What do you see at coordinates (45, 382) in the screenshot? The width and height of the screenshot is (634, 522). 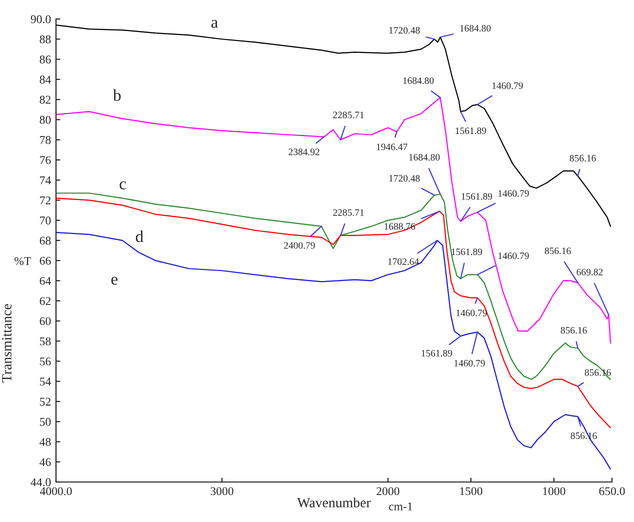 I see `y-tick-label: 54` at bounding box center [45, 382].